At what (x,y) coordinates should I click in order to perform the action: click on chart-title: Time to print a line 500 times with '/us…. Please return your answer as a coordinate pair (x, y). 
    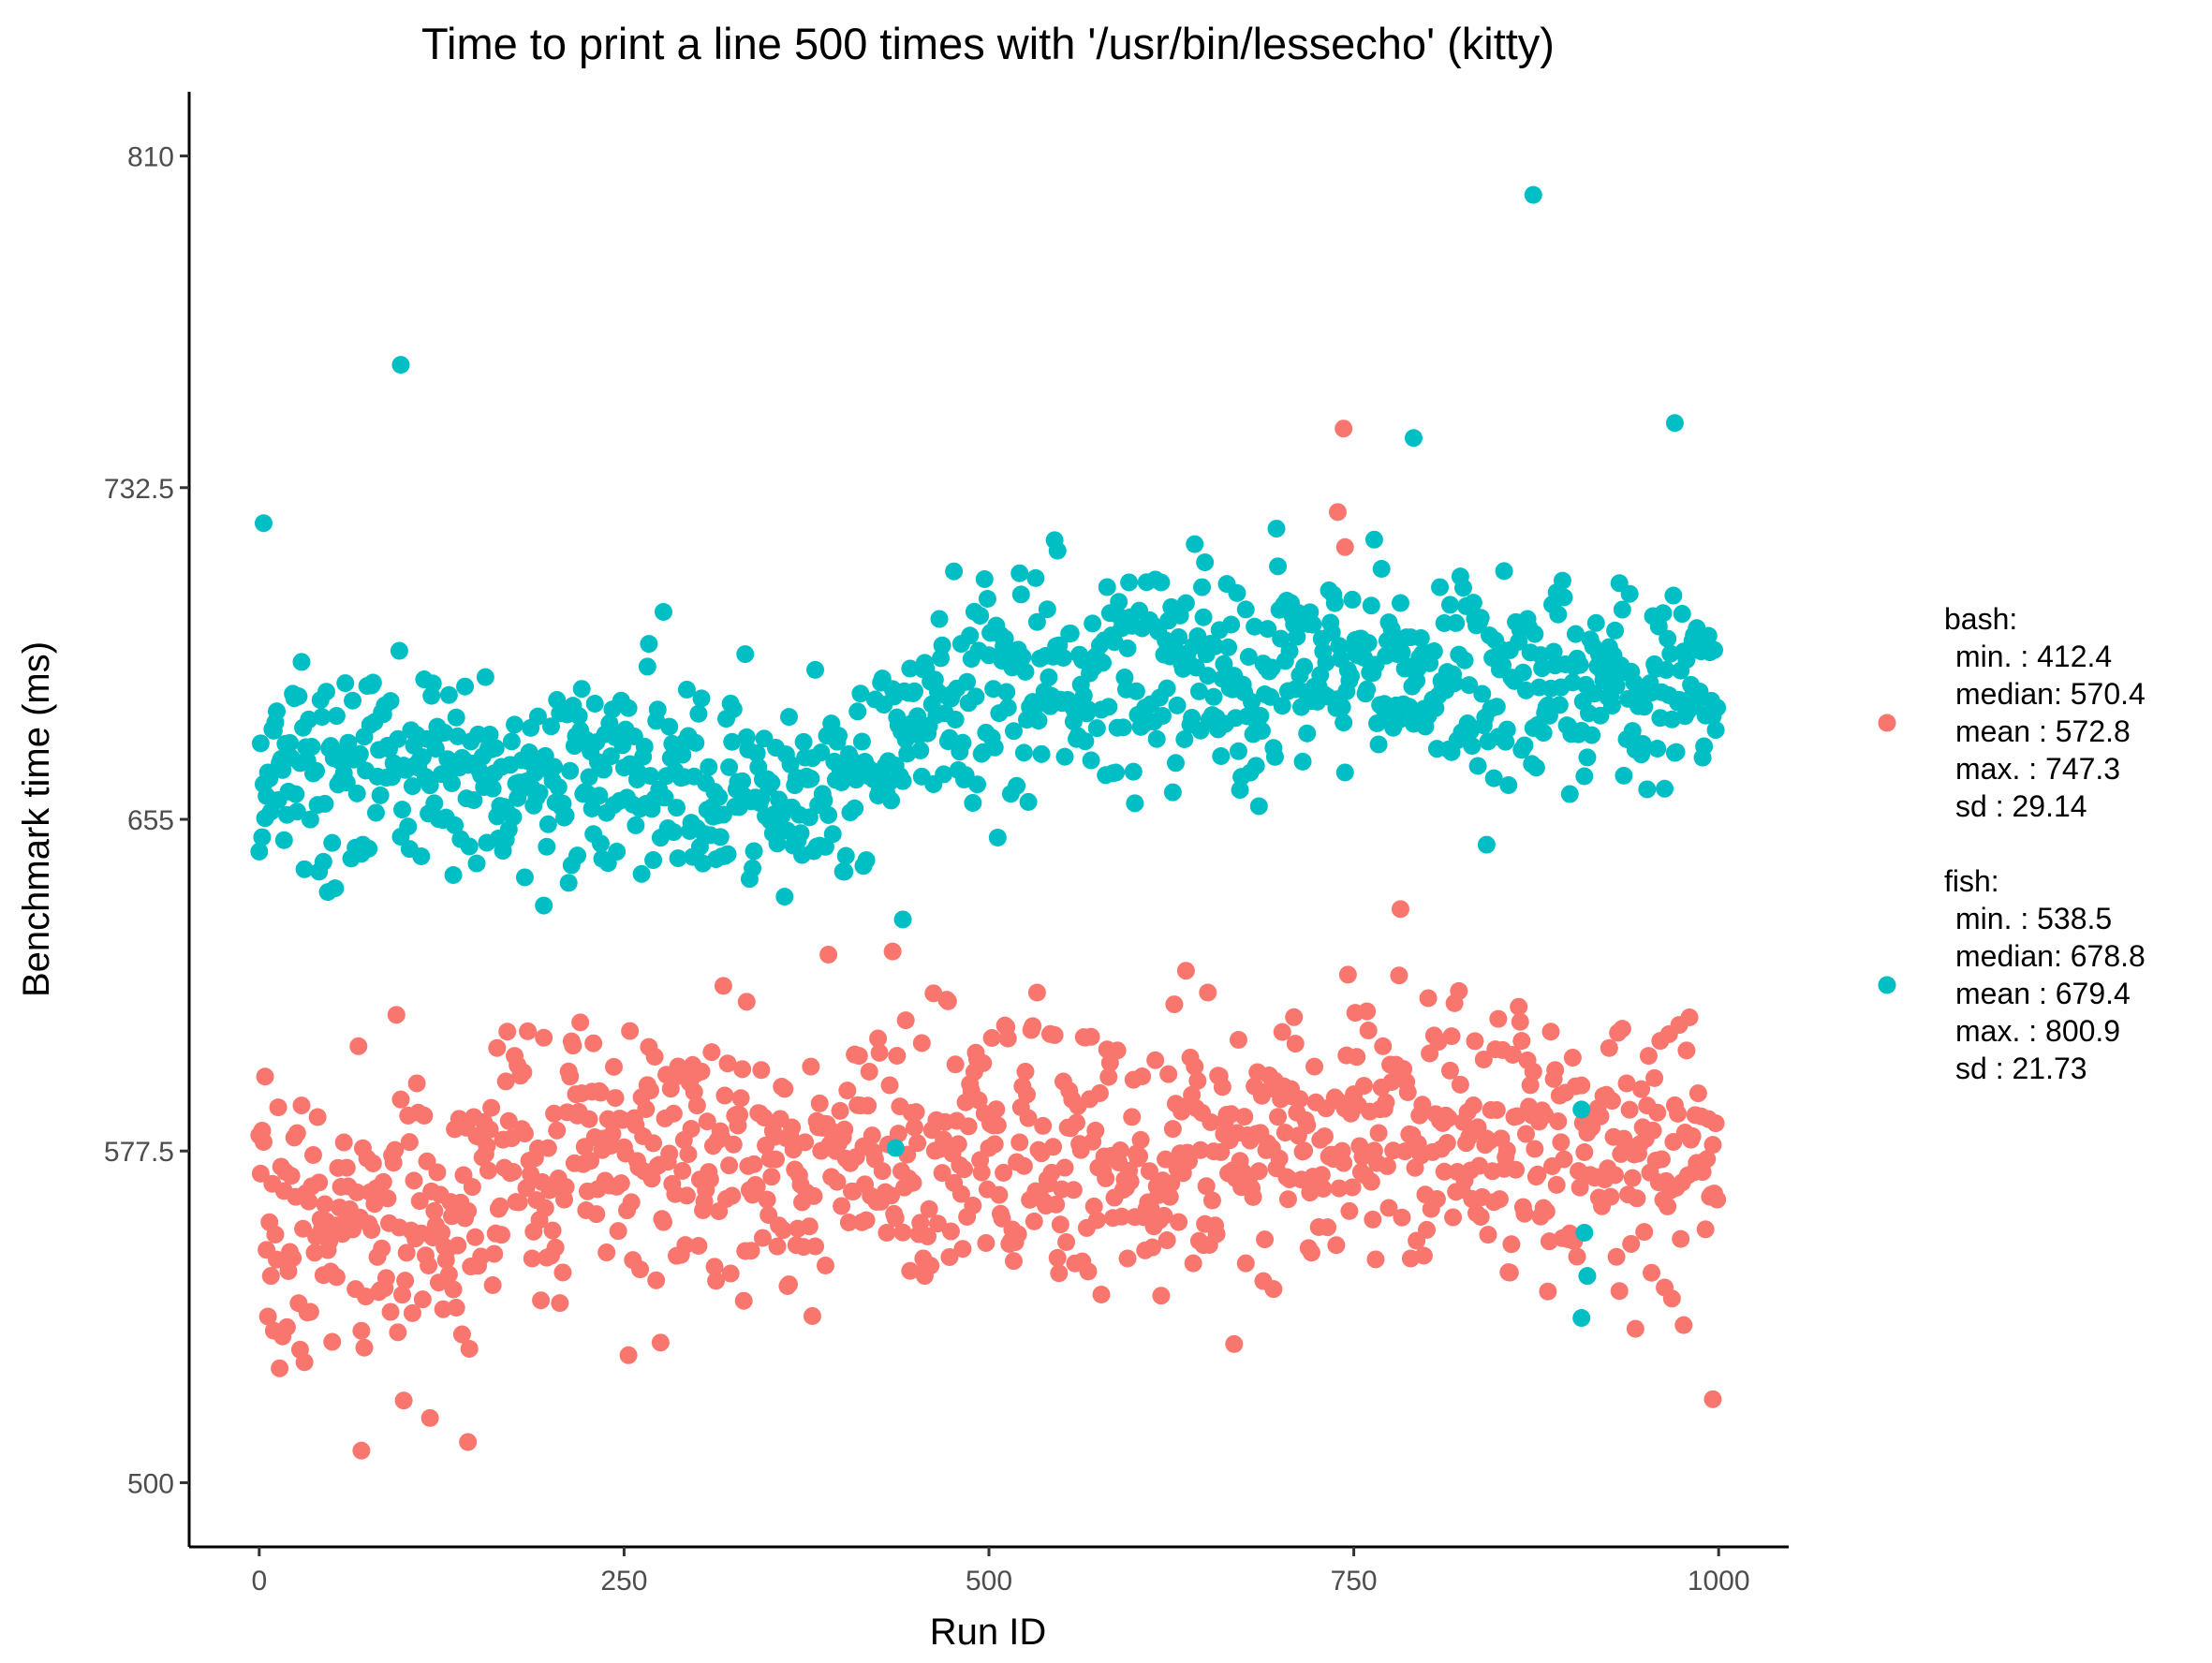
    Looking at the image, I should click on (988, 43).